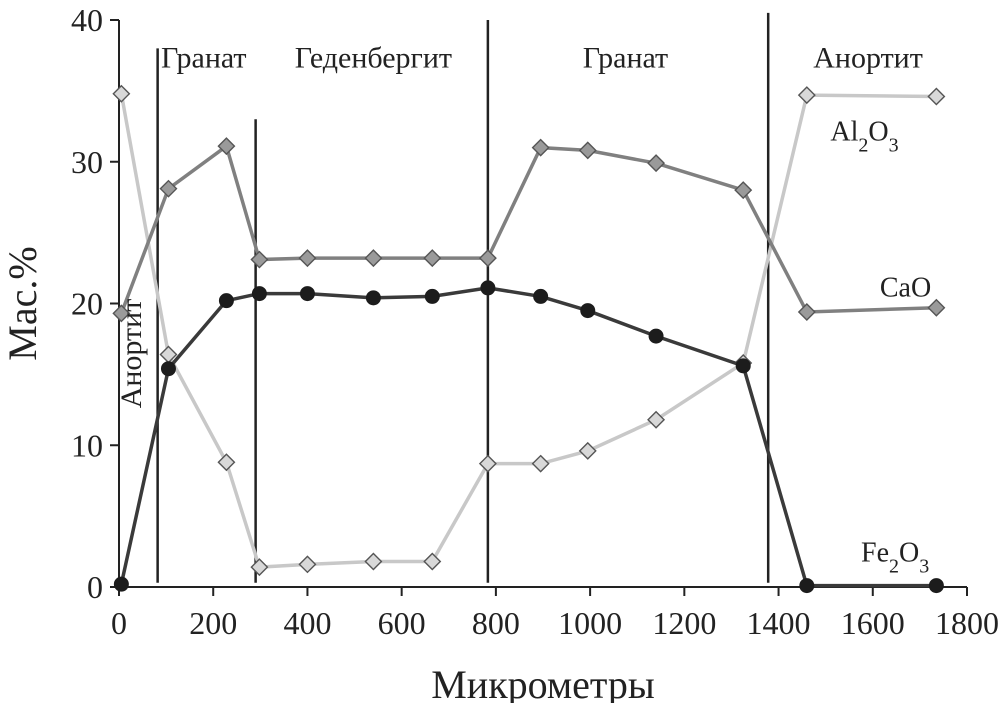  I want to click on x-tick-label: 200, so click(213, 623).